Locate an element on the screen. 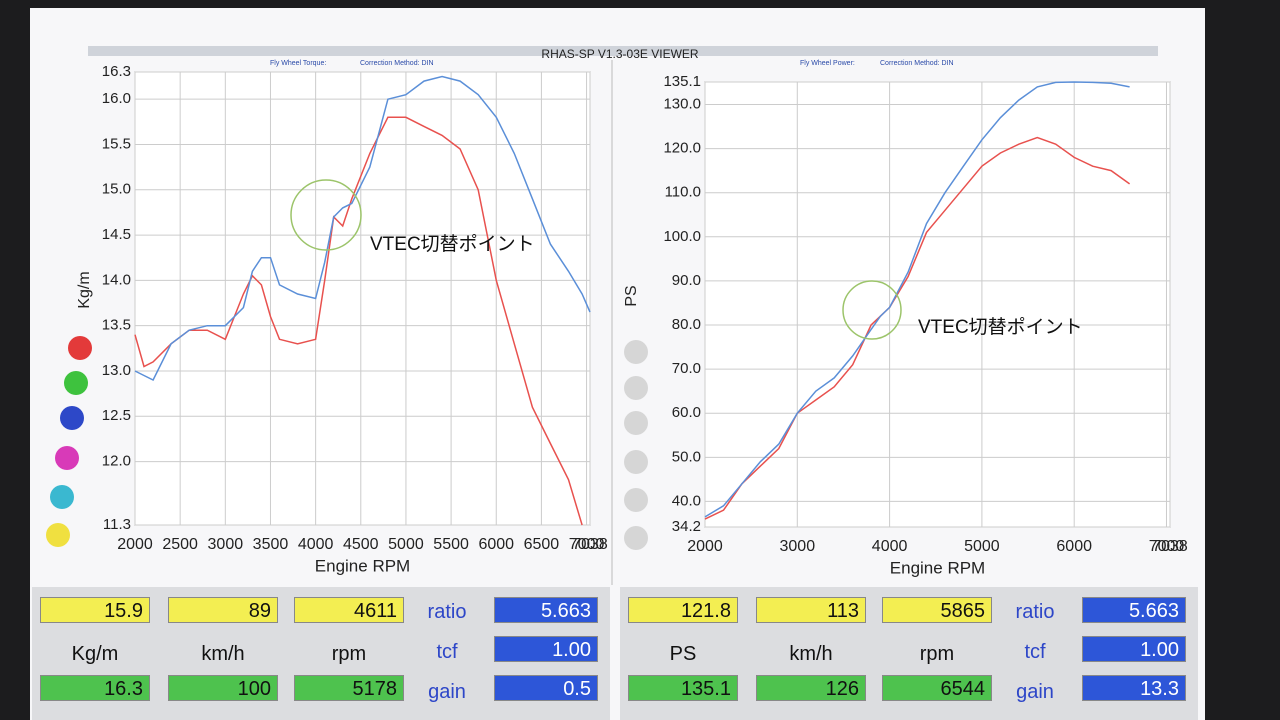 This screenshot has height=720, width=1280. y-tick-label: 60.0 is located at coordinates (686, 412).